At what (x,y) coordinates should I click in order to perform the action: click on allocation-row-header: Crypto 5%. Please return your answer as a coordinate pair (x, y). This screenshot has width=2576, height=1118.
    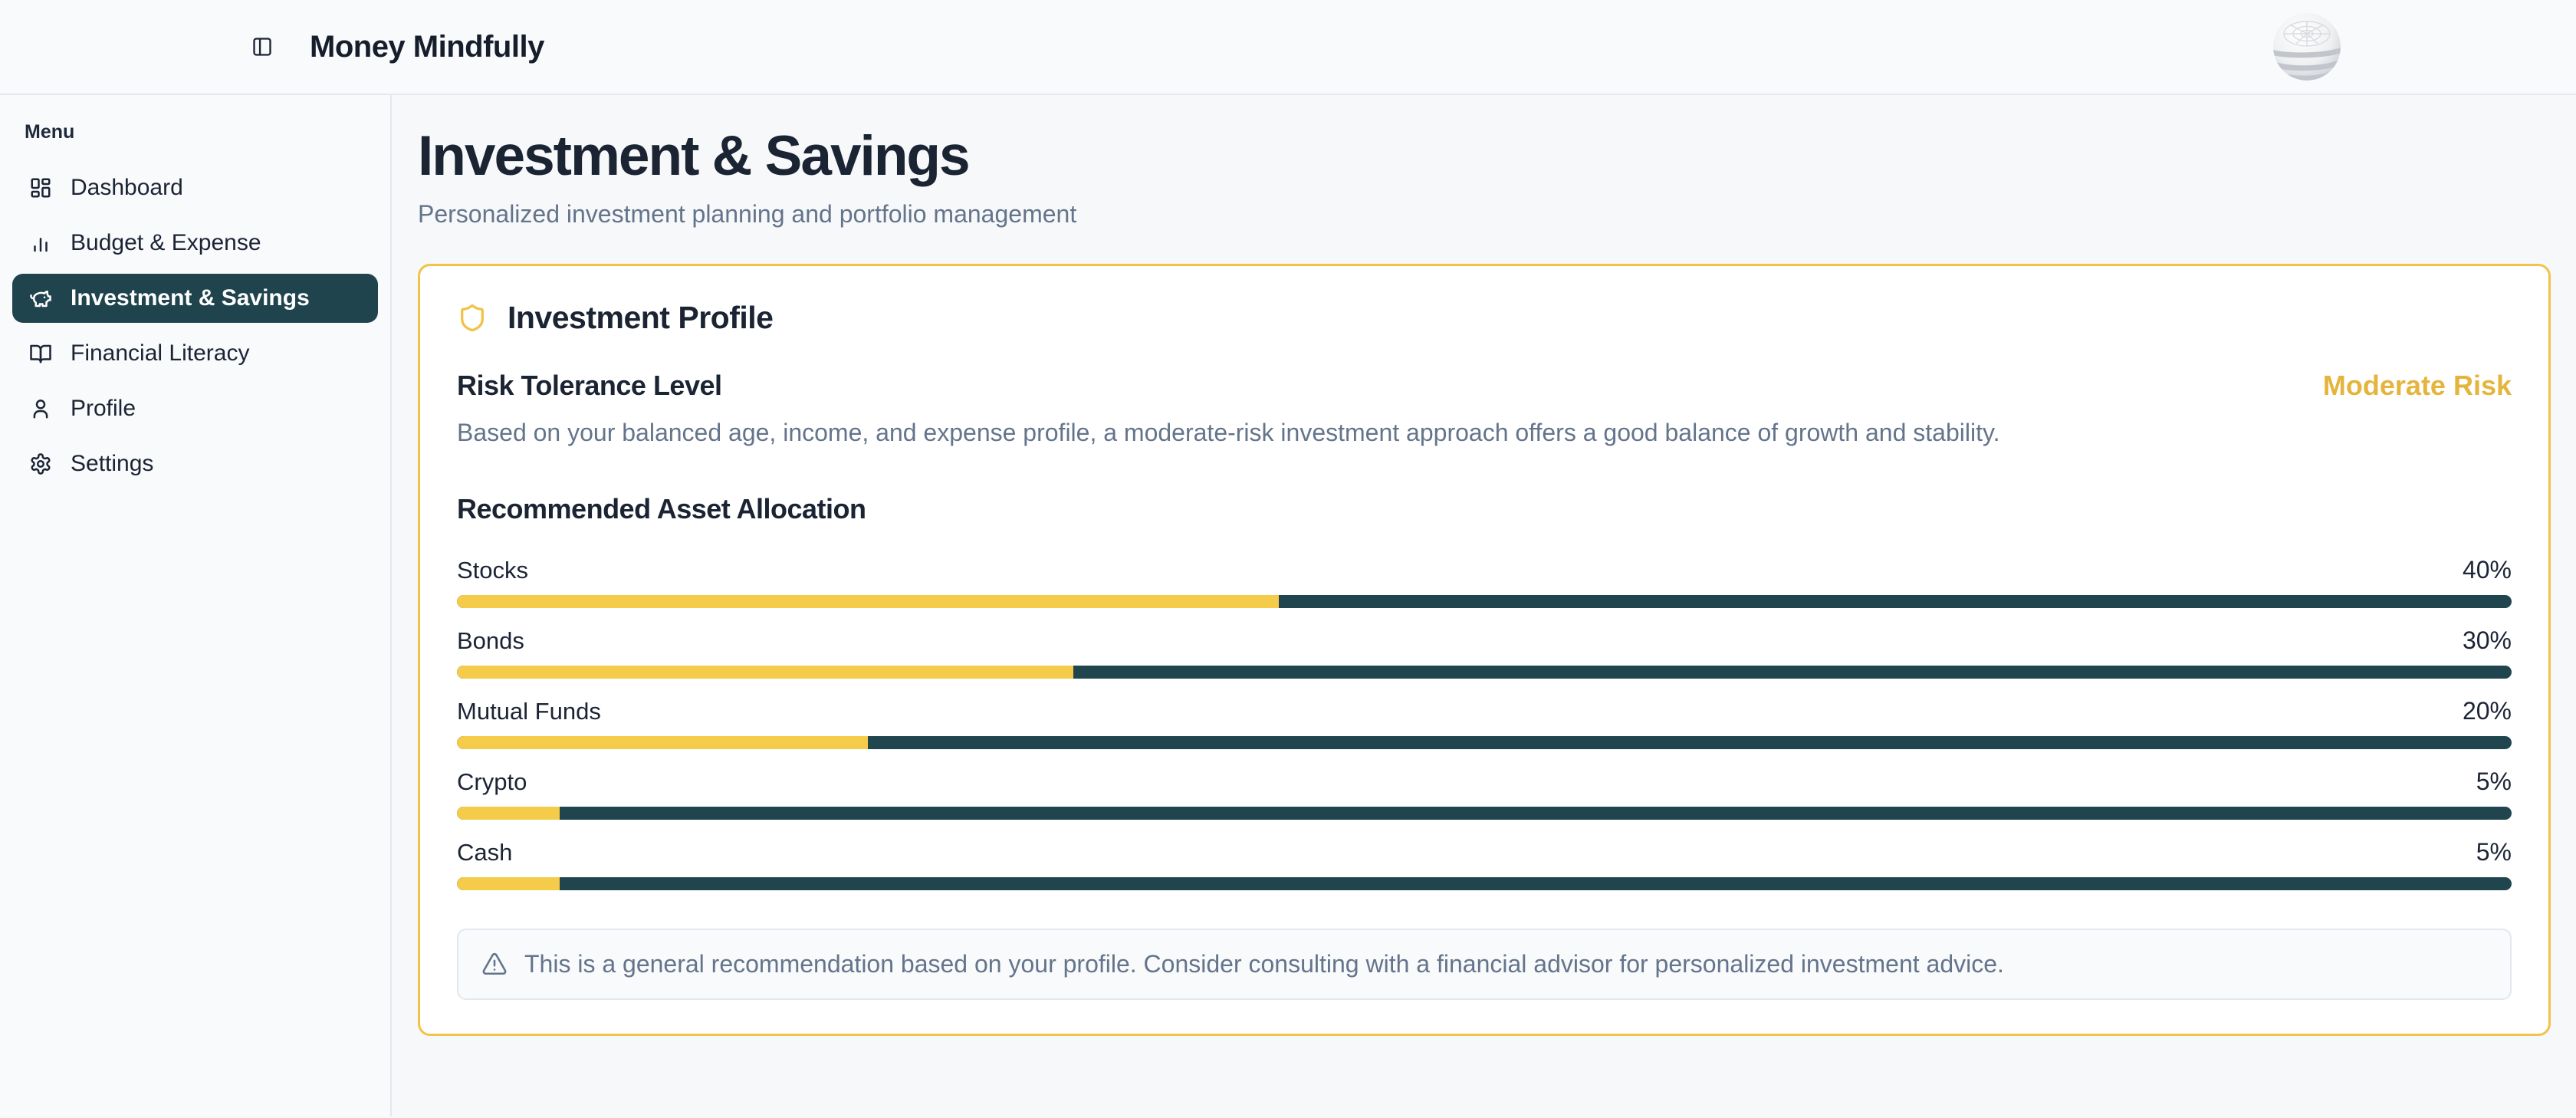
    Looking at the image, I should click on (1485, 782).